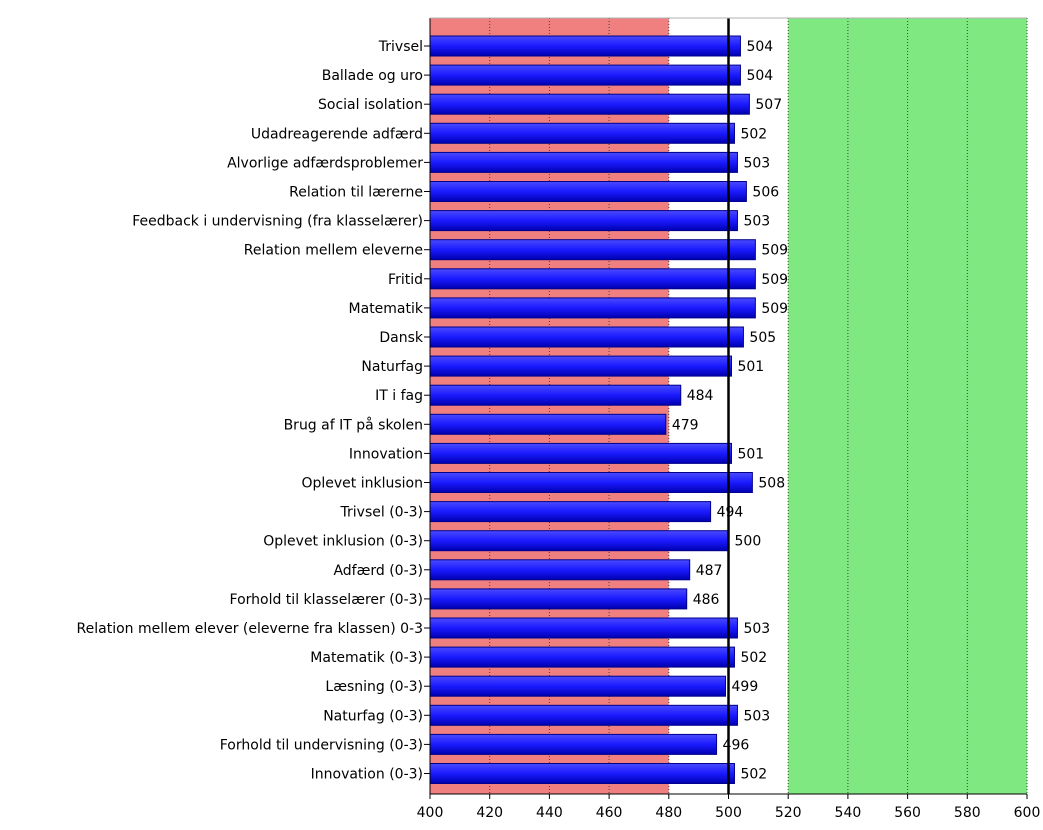 The height and width of the screenshot is (830, 1043). Describe the element at coordinates (321, 745) in the screenshot. I see `category-label-24: Forhold til undervisning (0-3)` at that location.